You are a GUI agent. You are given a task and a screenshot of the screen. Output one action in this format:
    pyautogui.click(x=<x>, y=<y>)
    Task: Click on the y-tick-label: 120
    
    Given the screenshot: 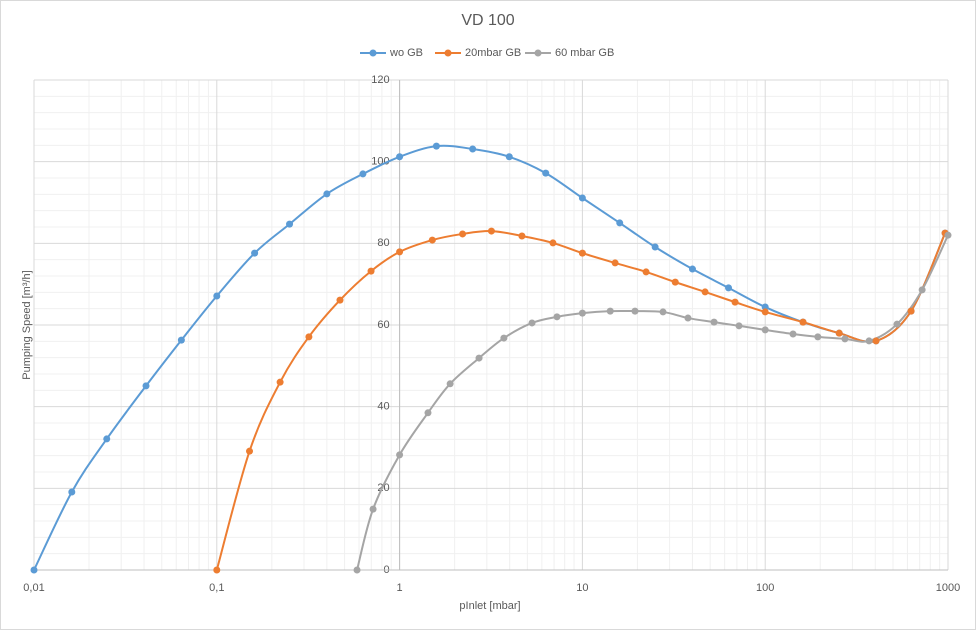 What is the action you would take?
    pyautogui.click(x=380, y=80)
    